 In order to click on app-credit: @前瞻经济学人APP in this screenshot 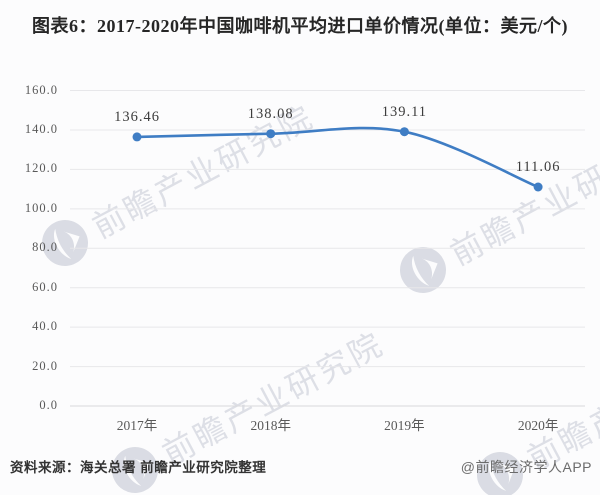, I will do `click(526, 467)`.